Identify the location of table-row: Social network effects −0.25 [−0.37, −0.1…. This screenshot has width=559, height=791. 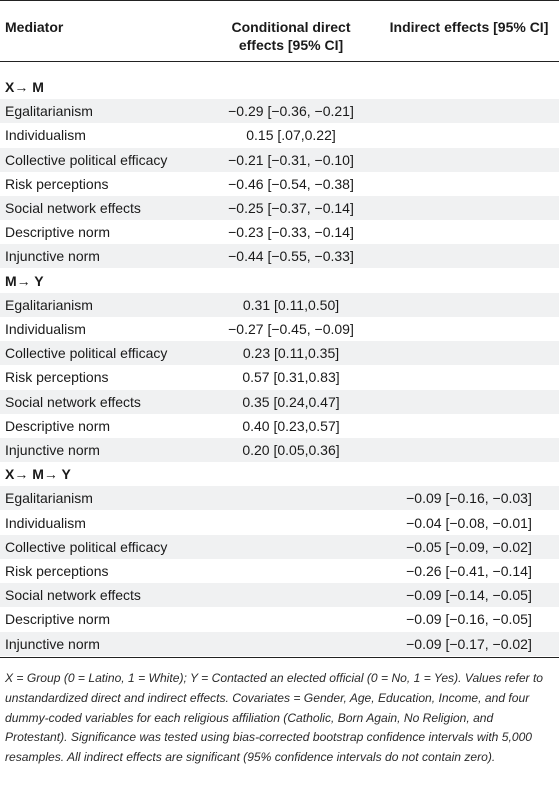
(279, 208).